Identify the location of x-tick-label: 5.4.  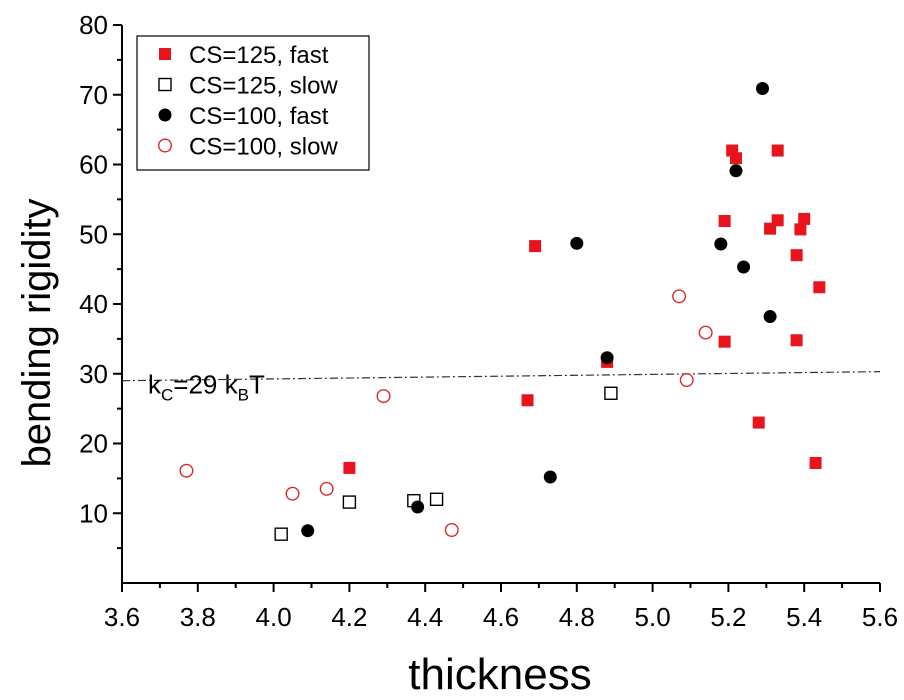
(804, 617).